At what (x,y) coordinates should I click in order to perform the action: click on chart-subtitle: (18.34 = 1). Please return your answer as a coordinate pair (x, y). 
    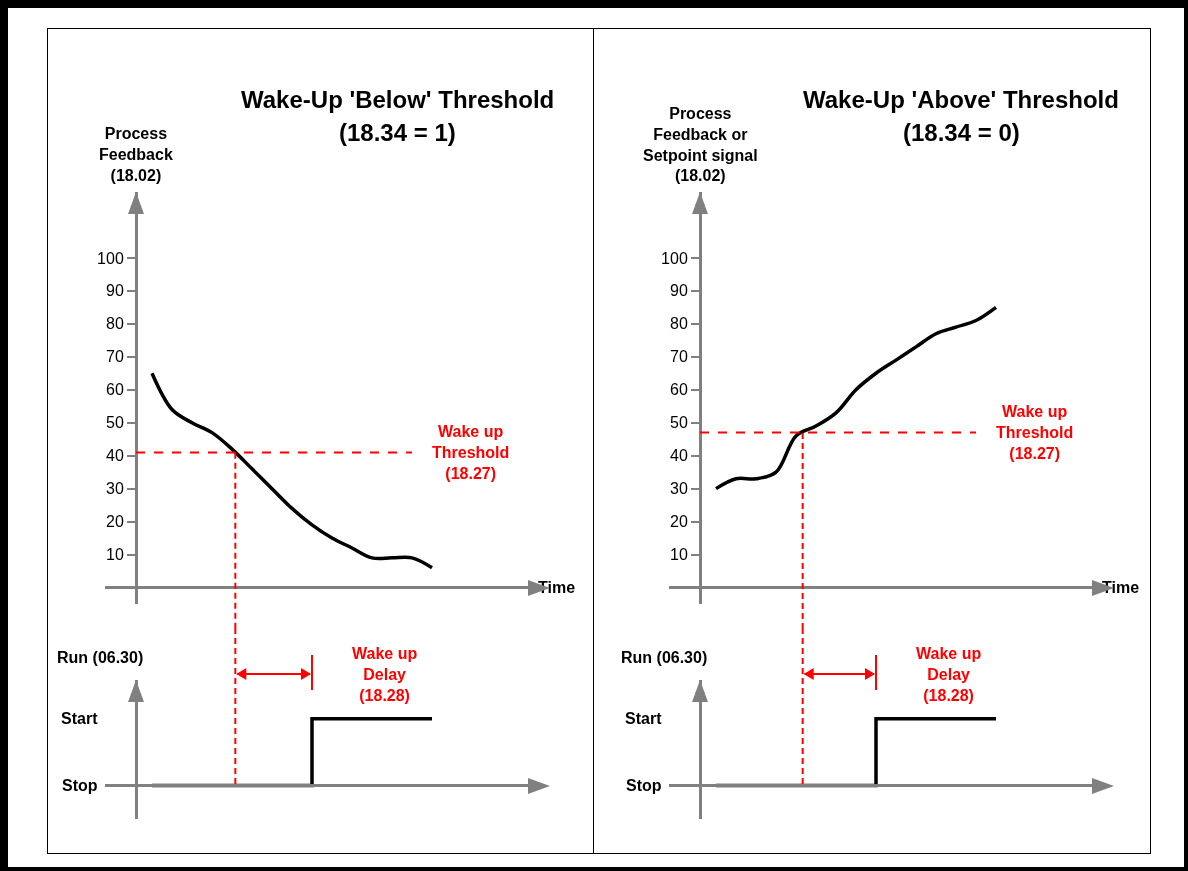
    Looking at the image, I should click on (397, 132).